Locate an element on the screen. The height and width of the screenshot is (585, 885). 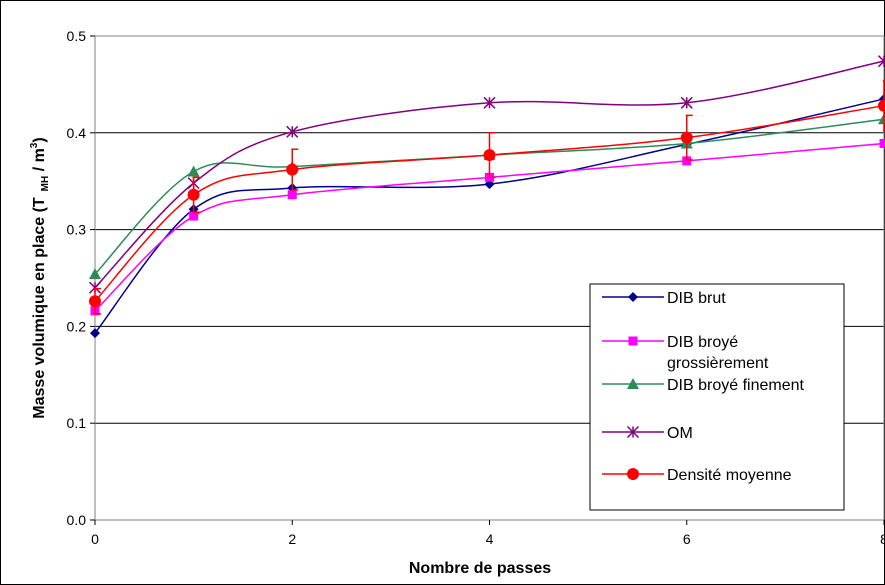
x-axis-ticks: 0 2 4 6 8 is located at coordinates (488, 533).